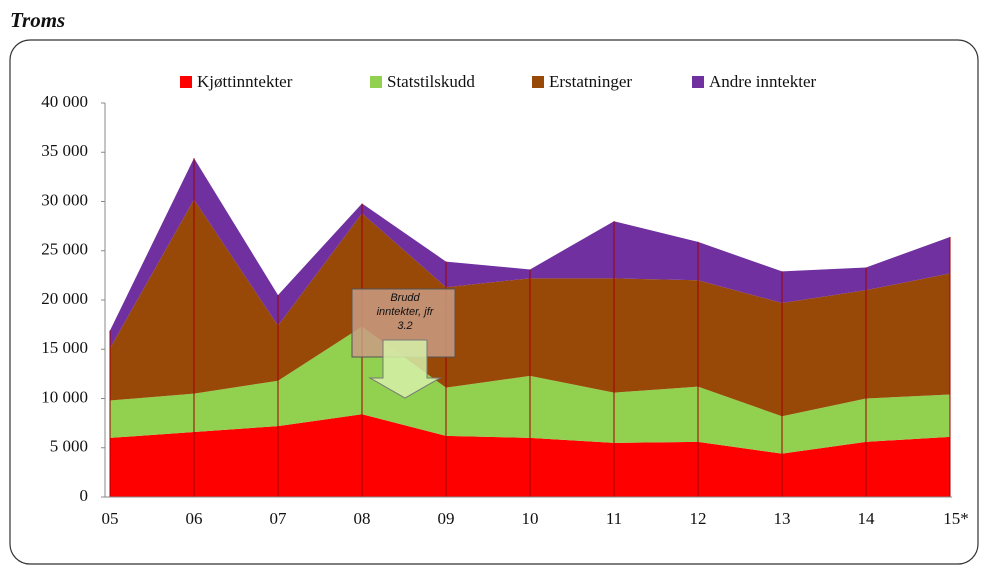 This screenshot has height=569, width=983. Describe the element at coordinates (406, 312) in the screenshot. I see `annotation-text: inntekter, jfr` at that location.